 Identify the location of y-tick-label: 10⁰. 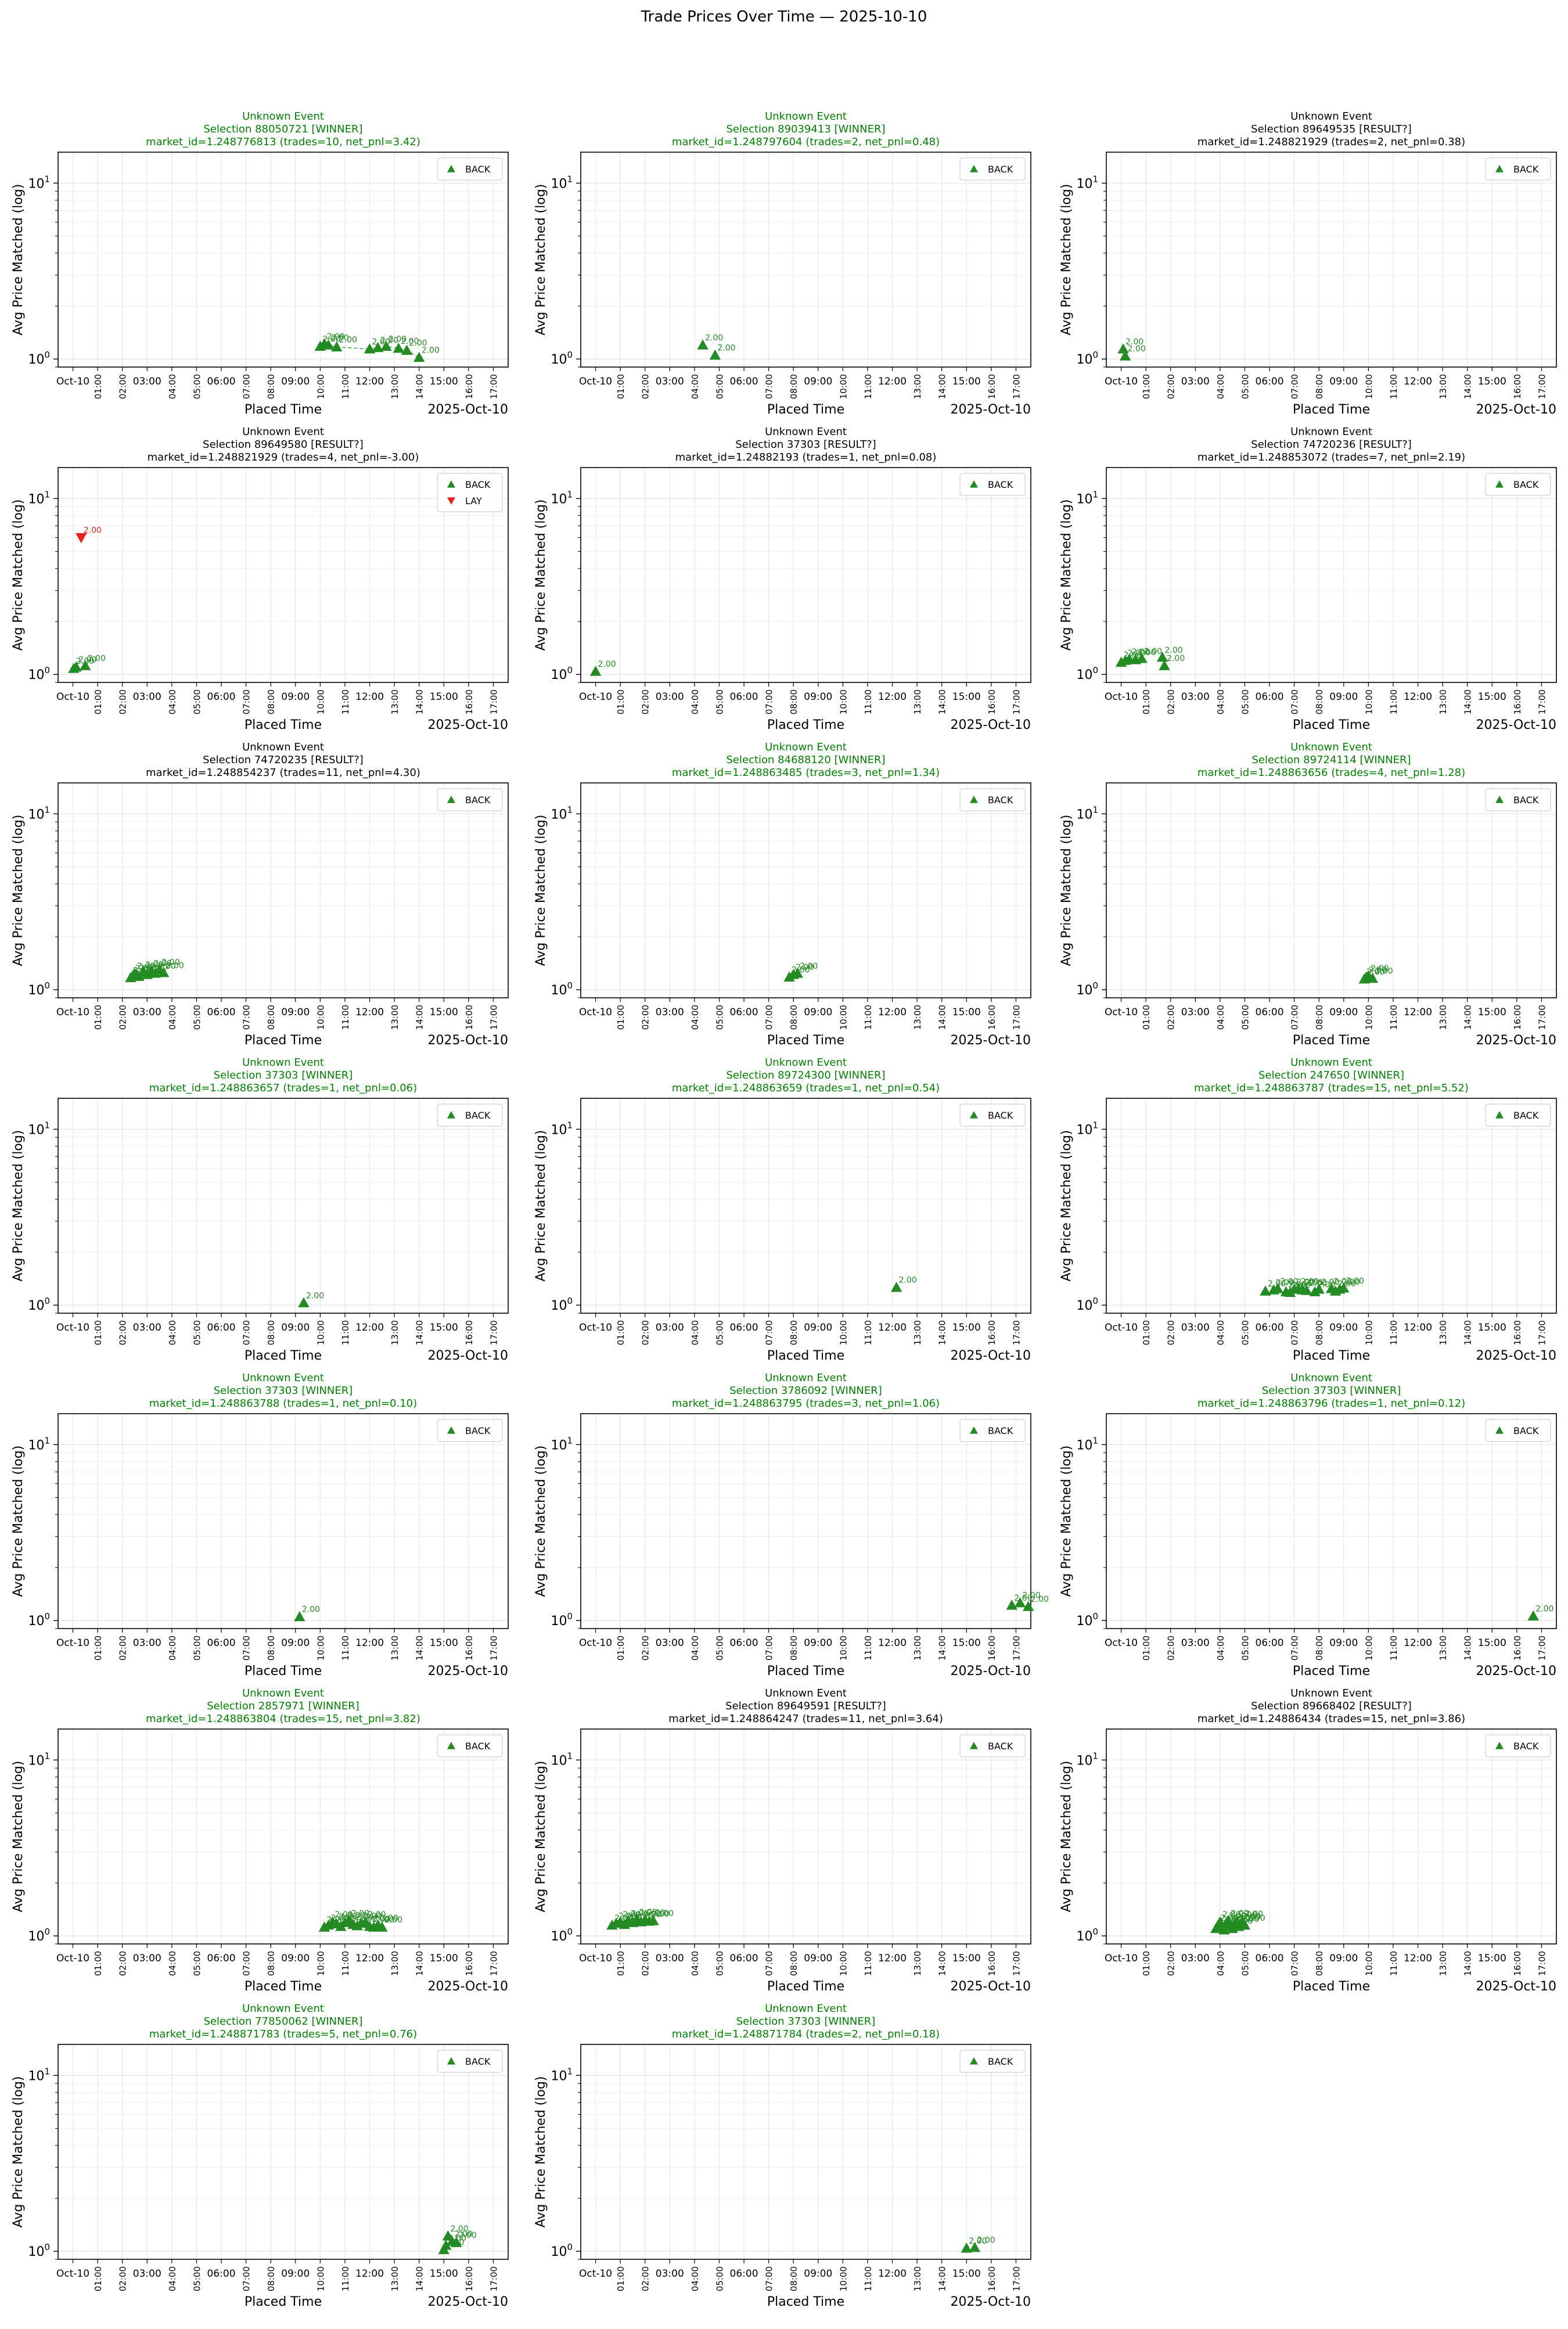
(562, 358).